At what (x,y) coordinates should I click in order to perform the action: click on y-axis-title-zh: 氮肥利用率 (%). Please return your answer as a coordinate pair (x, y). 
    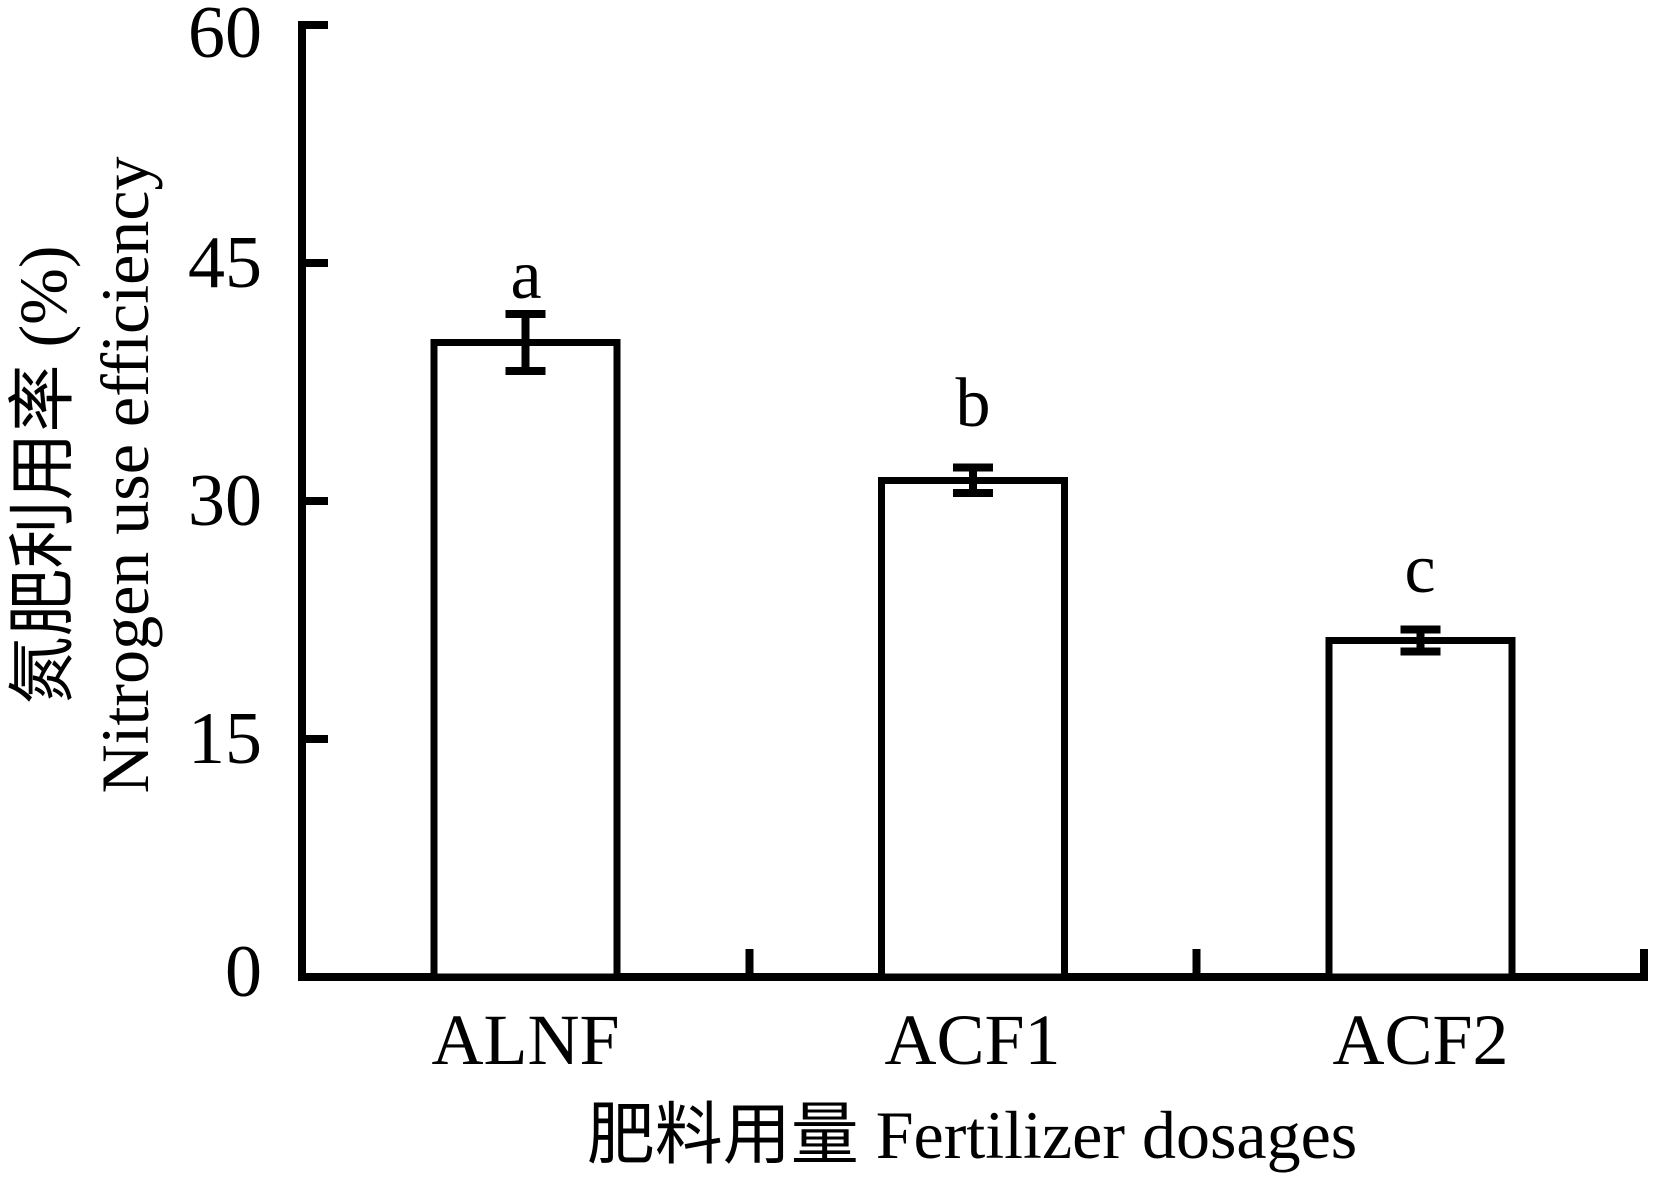
    Looking at the image, I should click on (43, 475).